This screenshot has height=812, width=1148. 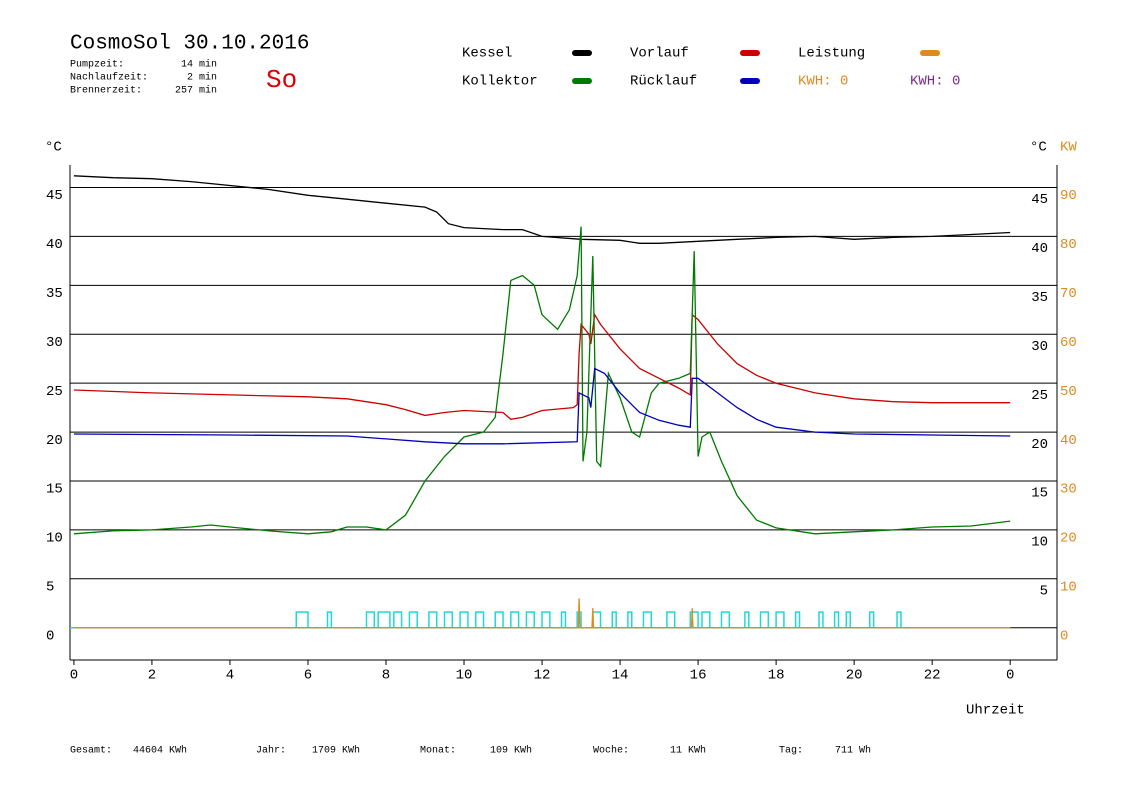 I want to click on y2-tick-label: 40, so click(x=1068, y=441).